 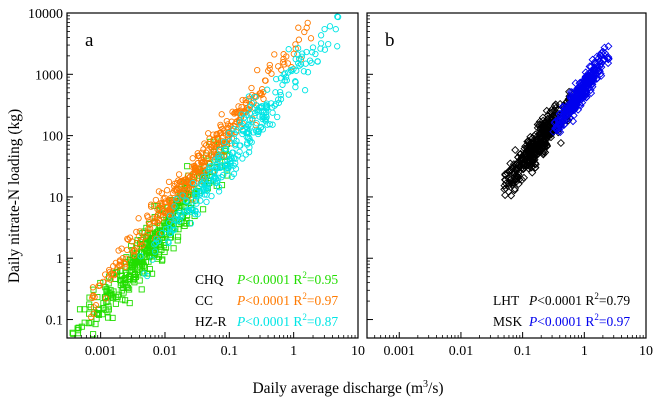 What do you see at coordinates (425, 384) in the screenshot?
I see `x-axis-title-sup: 3` at bounding box center [425, 384].